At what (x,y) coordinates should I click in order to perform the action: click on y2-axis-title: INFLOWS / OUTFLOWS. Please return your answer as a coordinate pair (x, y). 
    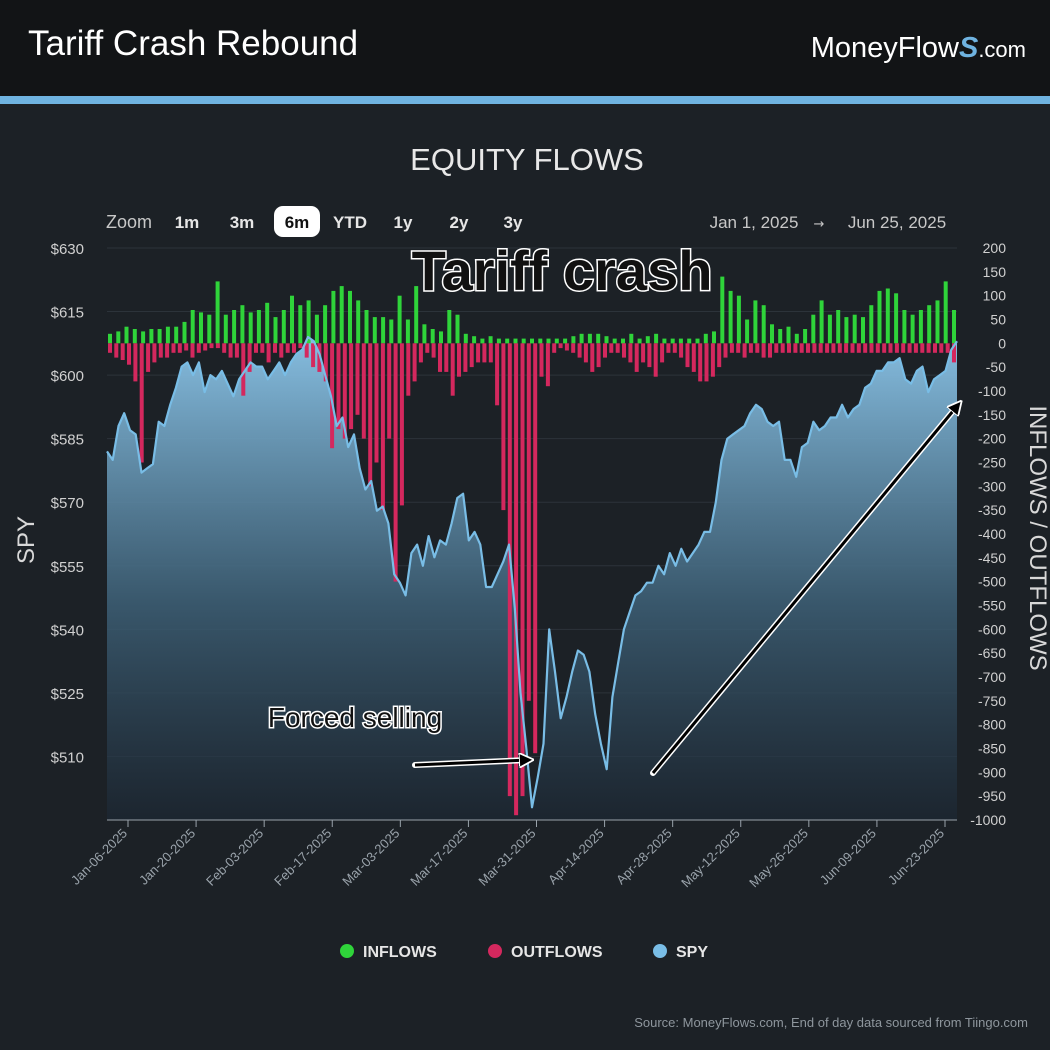
    Looking at the image, I should click on (1037, 537).